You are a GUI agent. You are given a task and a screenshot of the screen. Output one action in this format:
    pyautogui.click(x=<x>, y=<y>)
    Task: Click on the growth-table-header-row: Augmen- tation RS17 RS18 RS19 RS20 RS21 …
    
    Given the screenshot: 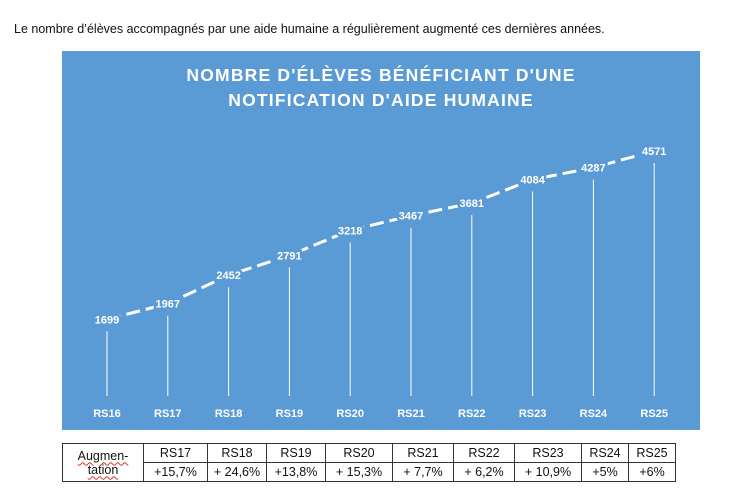 What is the action you would take?
    pyautogui.click(x=369, y=462)
    